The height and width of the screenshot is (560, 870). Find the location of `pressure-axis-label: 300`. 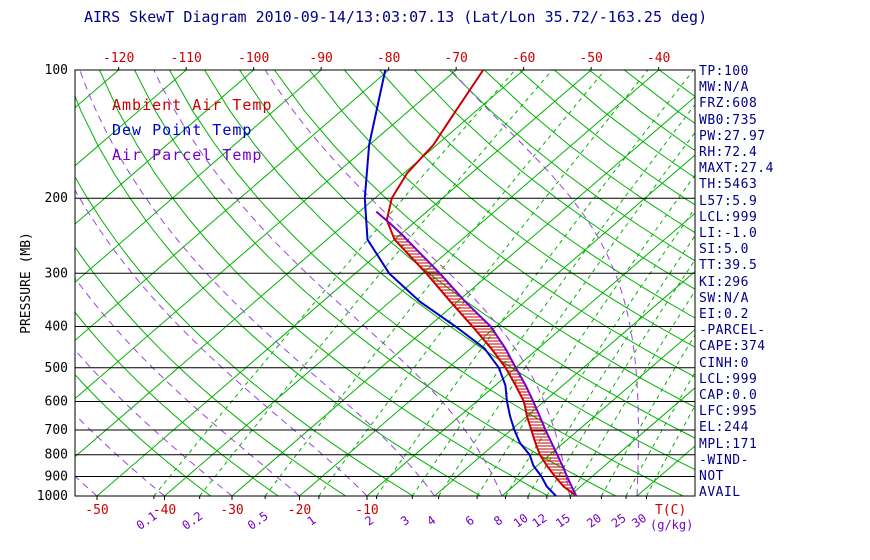

pressure-axis-label: 300 is located at coordinates (56, 273).